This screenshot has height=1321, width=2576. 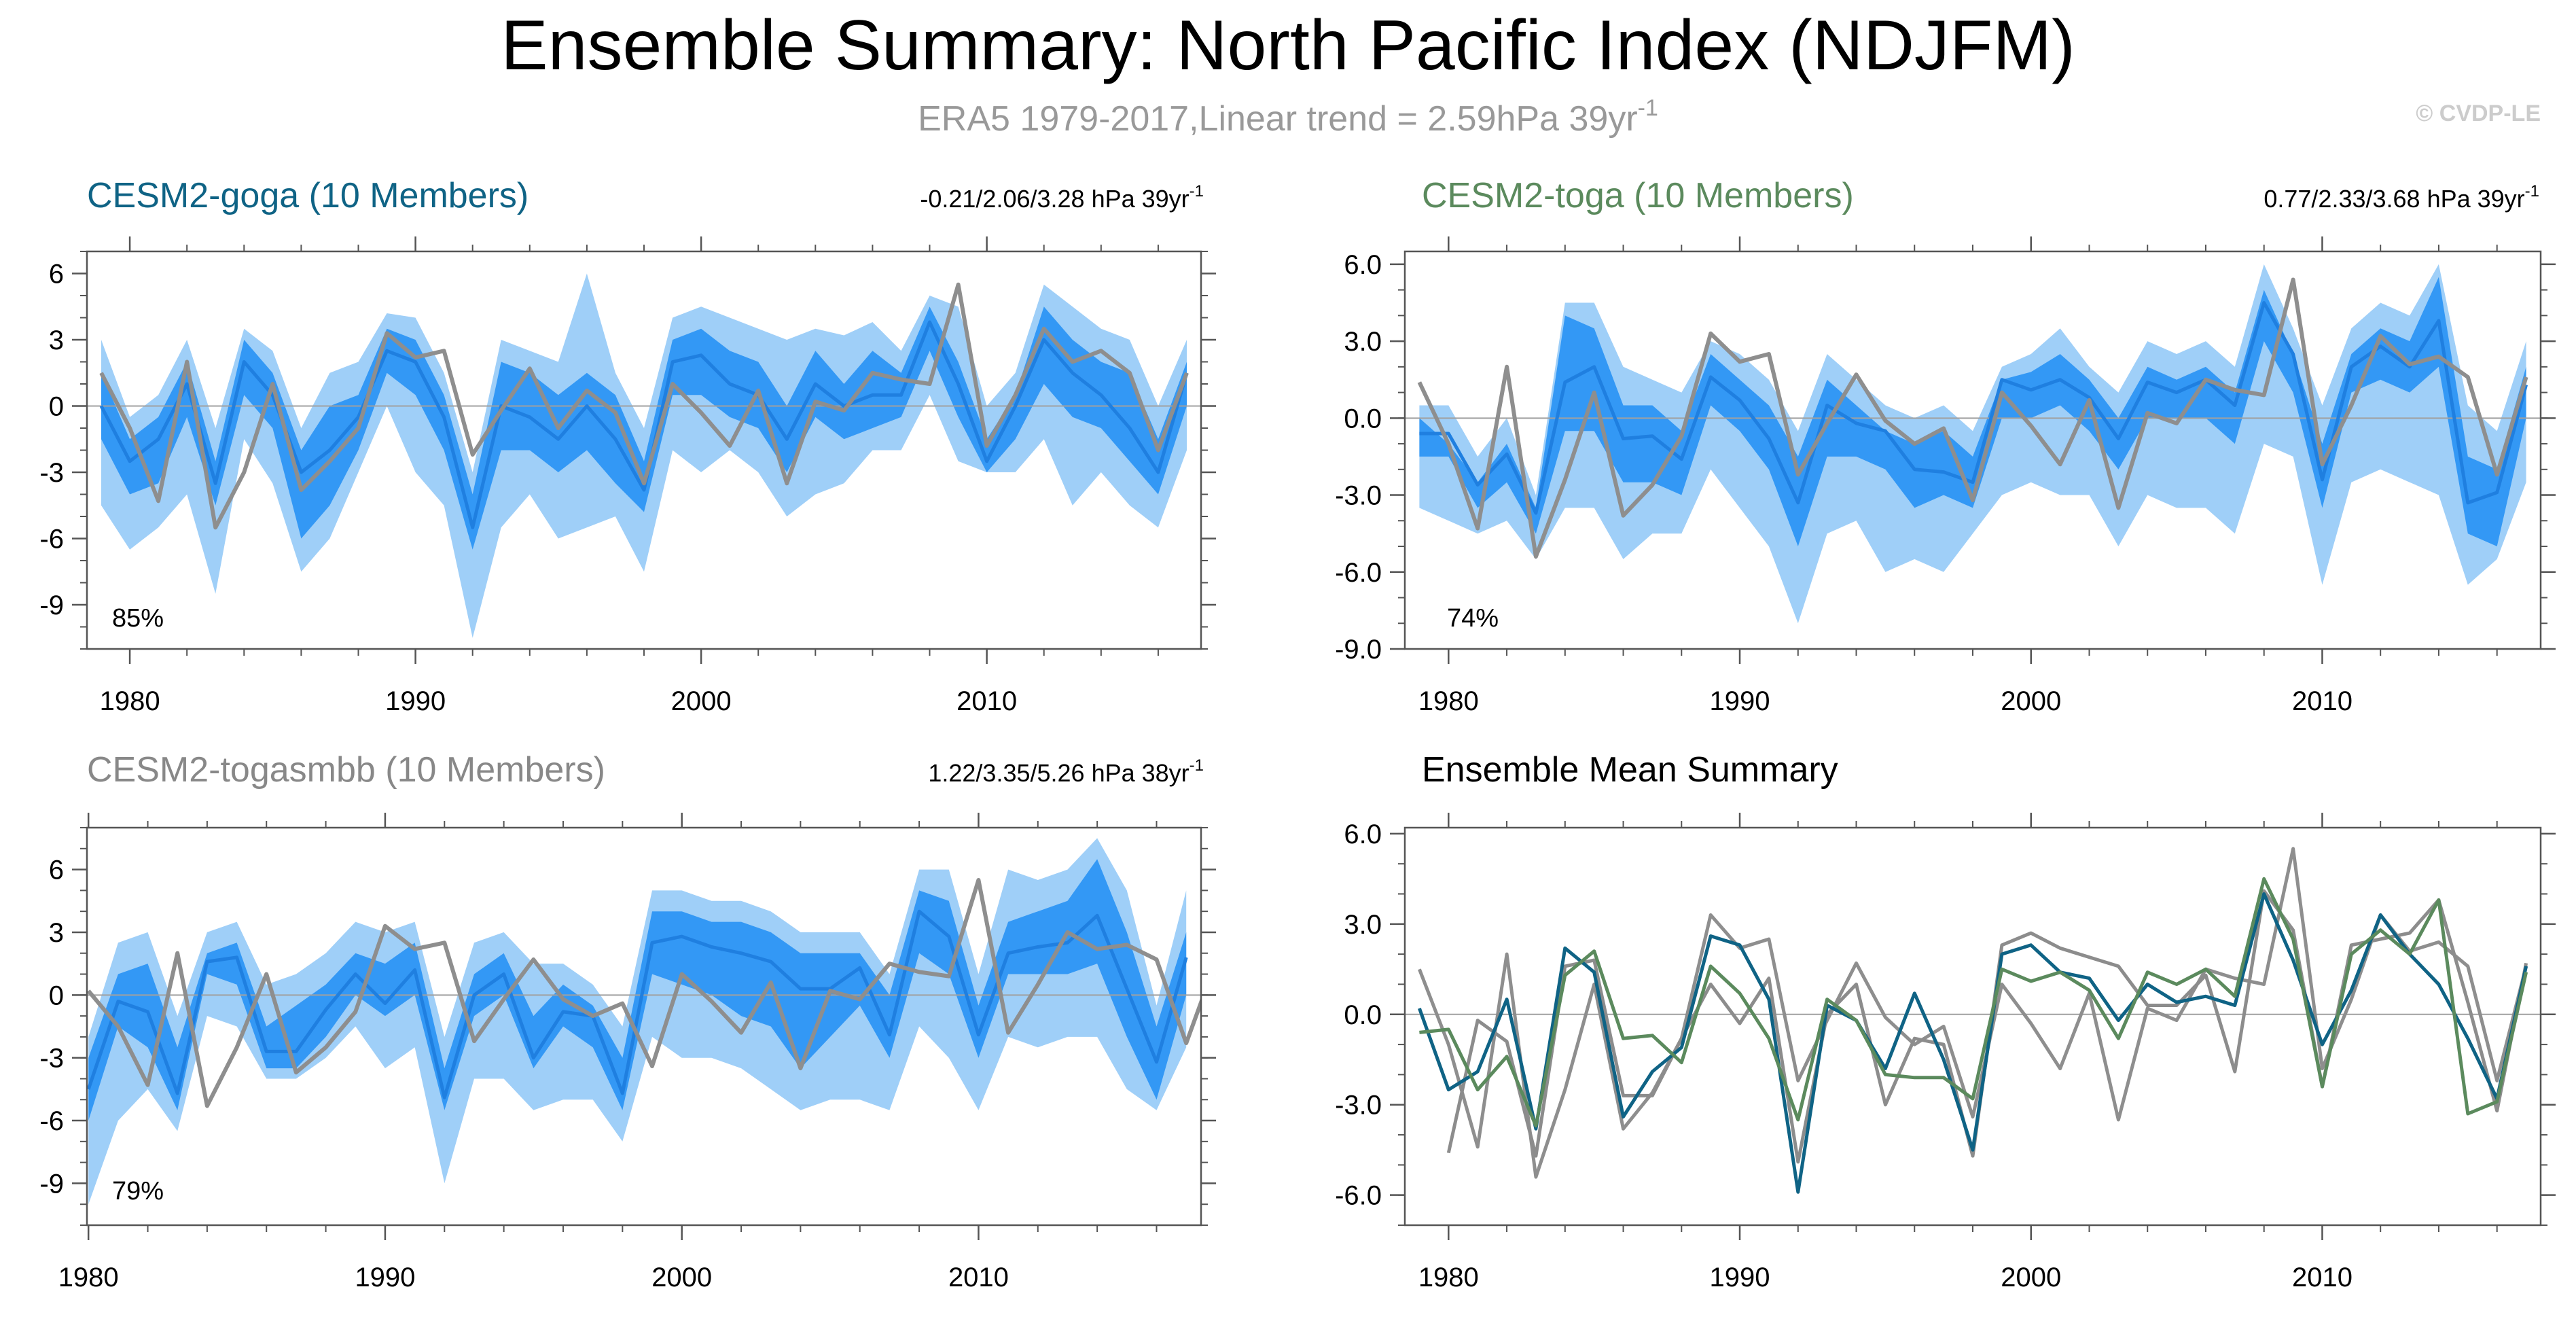 What do you see at coordinates (2394, 199) in the screenshot?
I see `panel-stats-text: 0.77/2.33/3.68 hPa 39yr` at bounding box center [2394, 199].